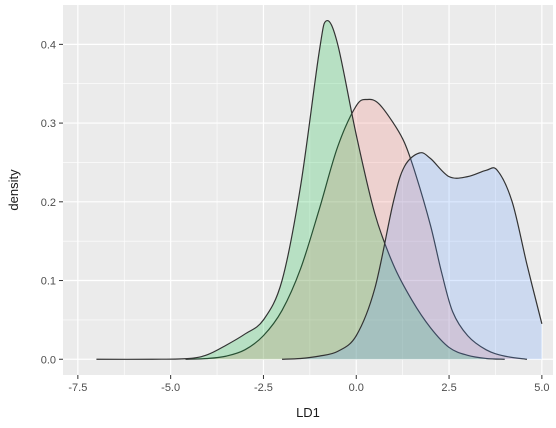  What do you see at coordinates (77, 388) in the screenshot?
I see `x-tick-label: -7.5` at bounding box center [77, 388].